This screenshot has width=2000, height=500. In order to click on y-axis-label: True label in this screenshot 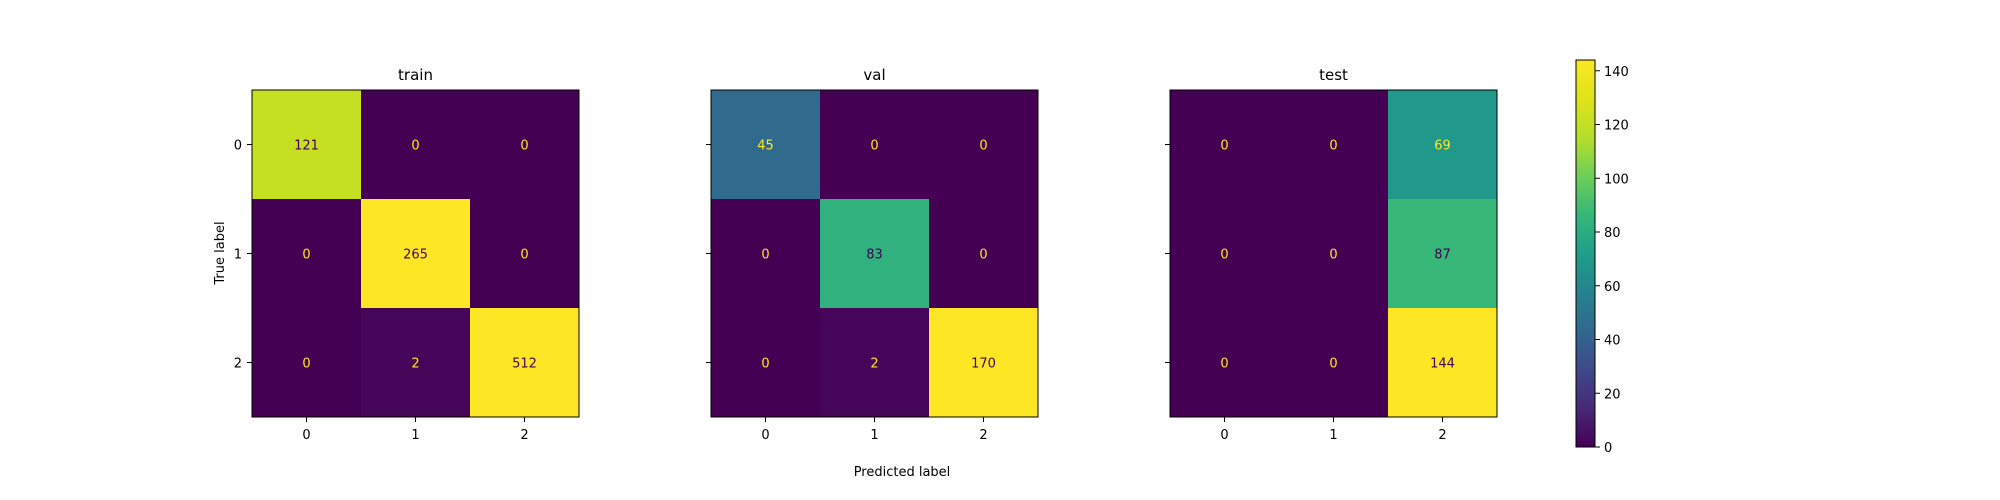, I will do `click(220, 253)`.